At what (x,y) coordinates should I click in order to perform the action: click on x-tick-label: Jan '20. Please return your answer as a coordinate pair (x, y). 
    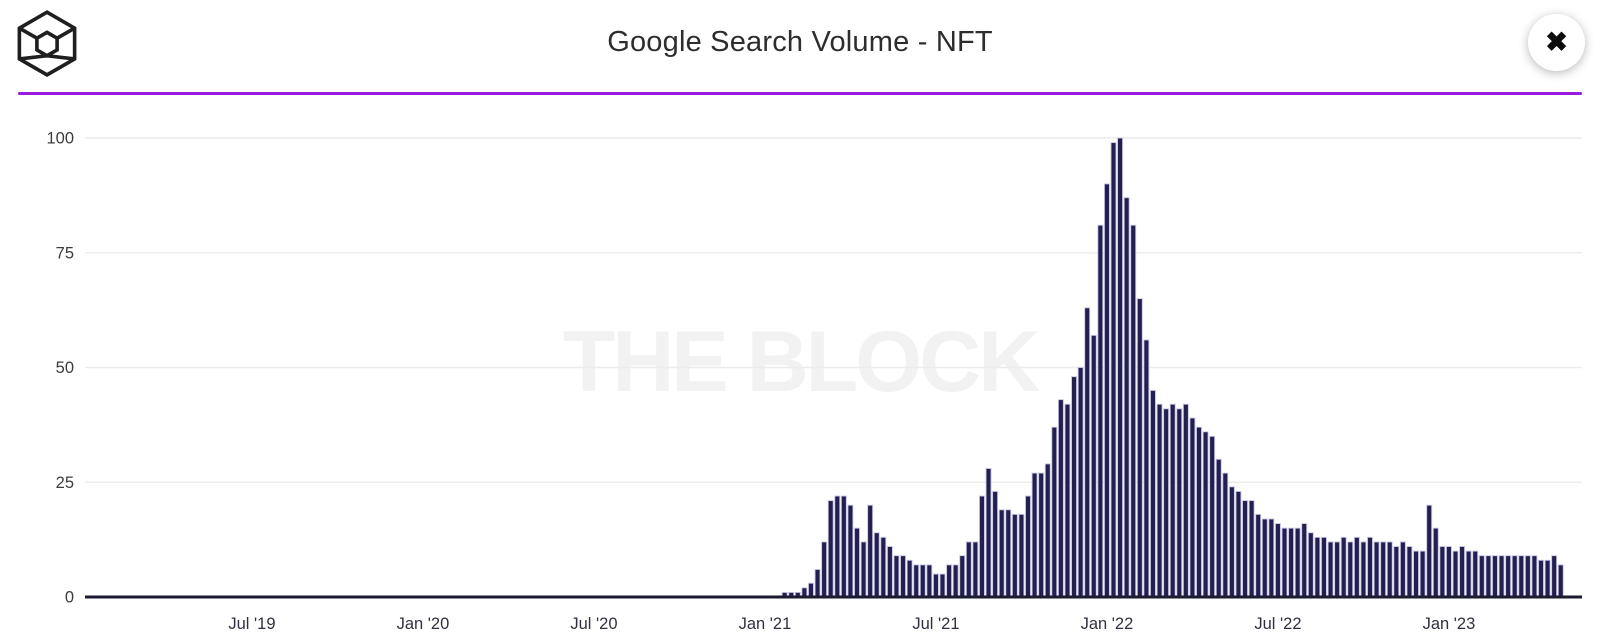
    Looking at the image, I should click on (423, 624).